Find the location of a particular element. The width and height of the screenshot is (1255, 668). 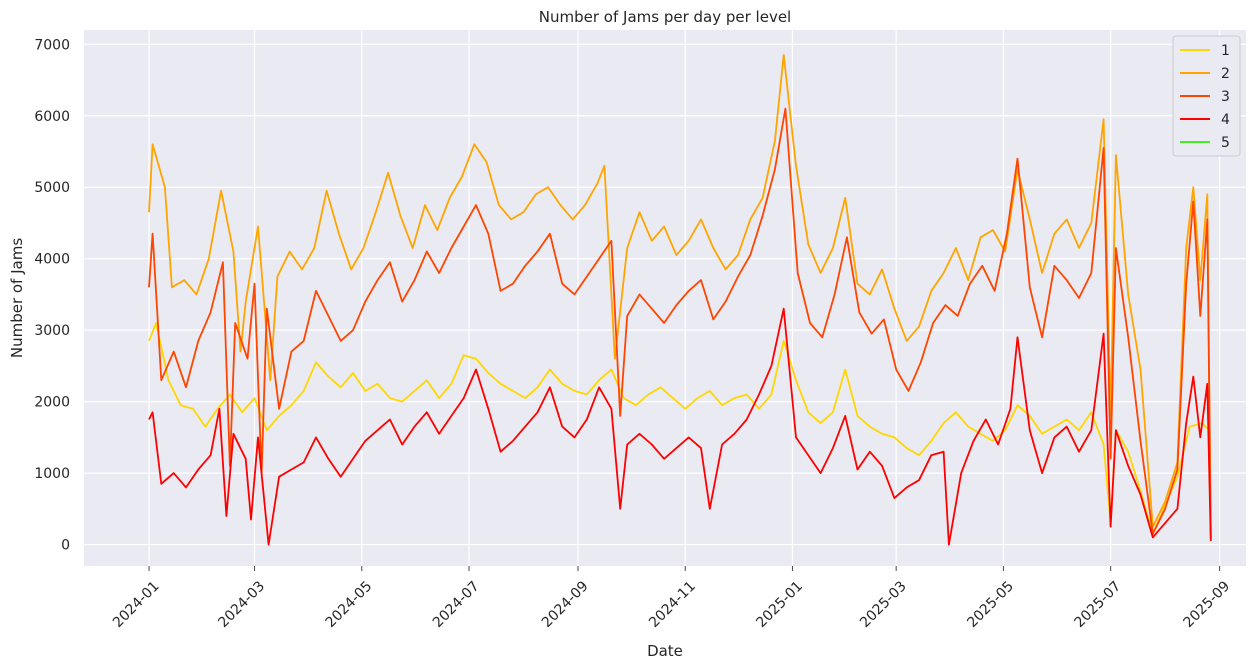

x-tick-label: 2024-05 is located at coordinates (349, 604).